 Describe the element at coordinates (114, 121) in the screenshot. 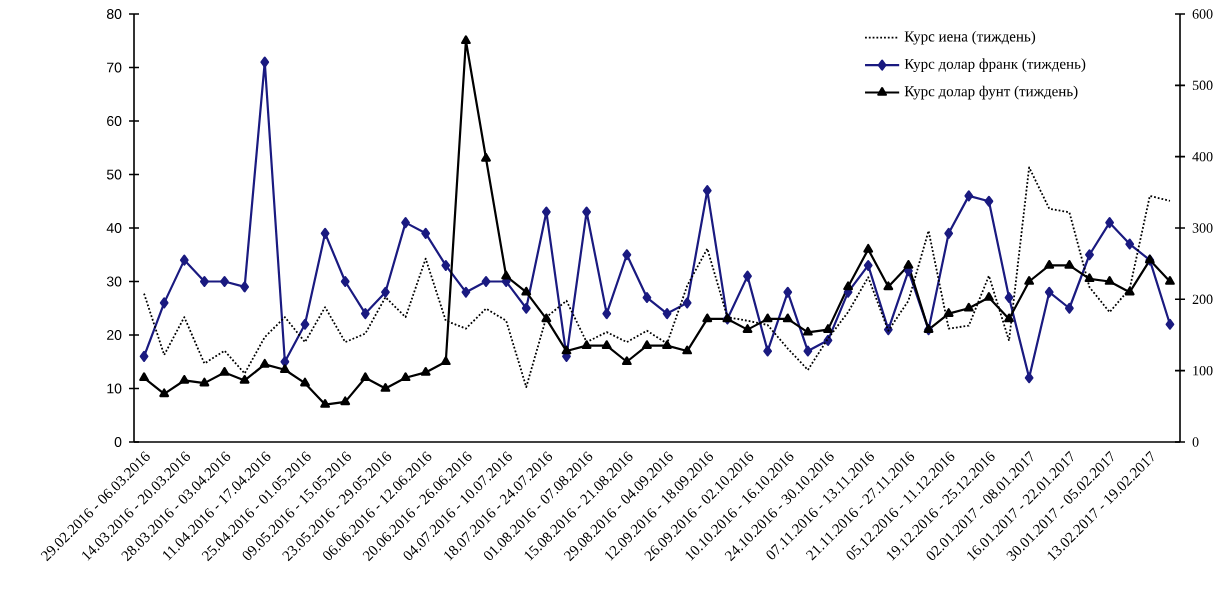

I see `y-tick-label: 60` at that location.